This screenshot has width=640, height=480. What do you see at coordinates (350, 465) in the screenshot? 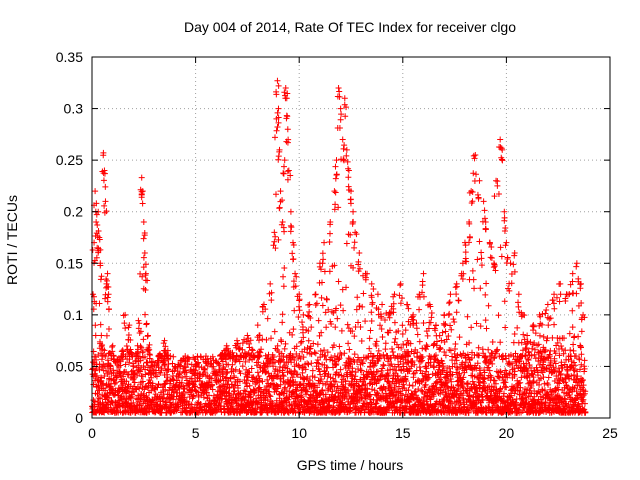
I see `x-axis-label: GPS time / hours` at bounding box center [350, 465].